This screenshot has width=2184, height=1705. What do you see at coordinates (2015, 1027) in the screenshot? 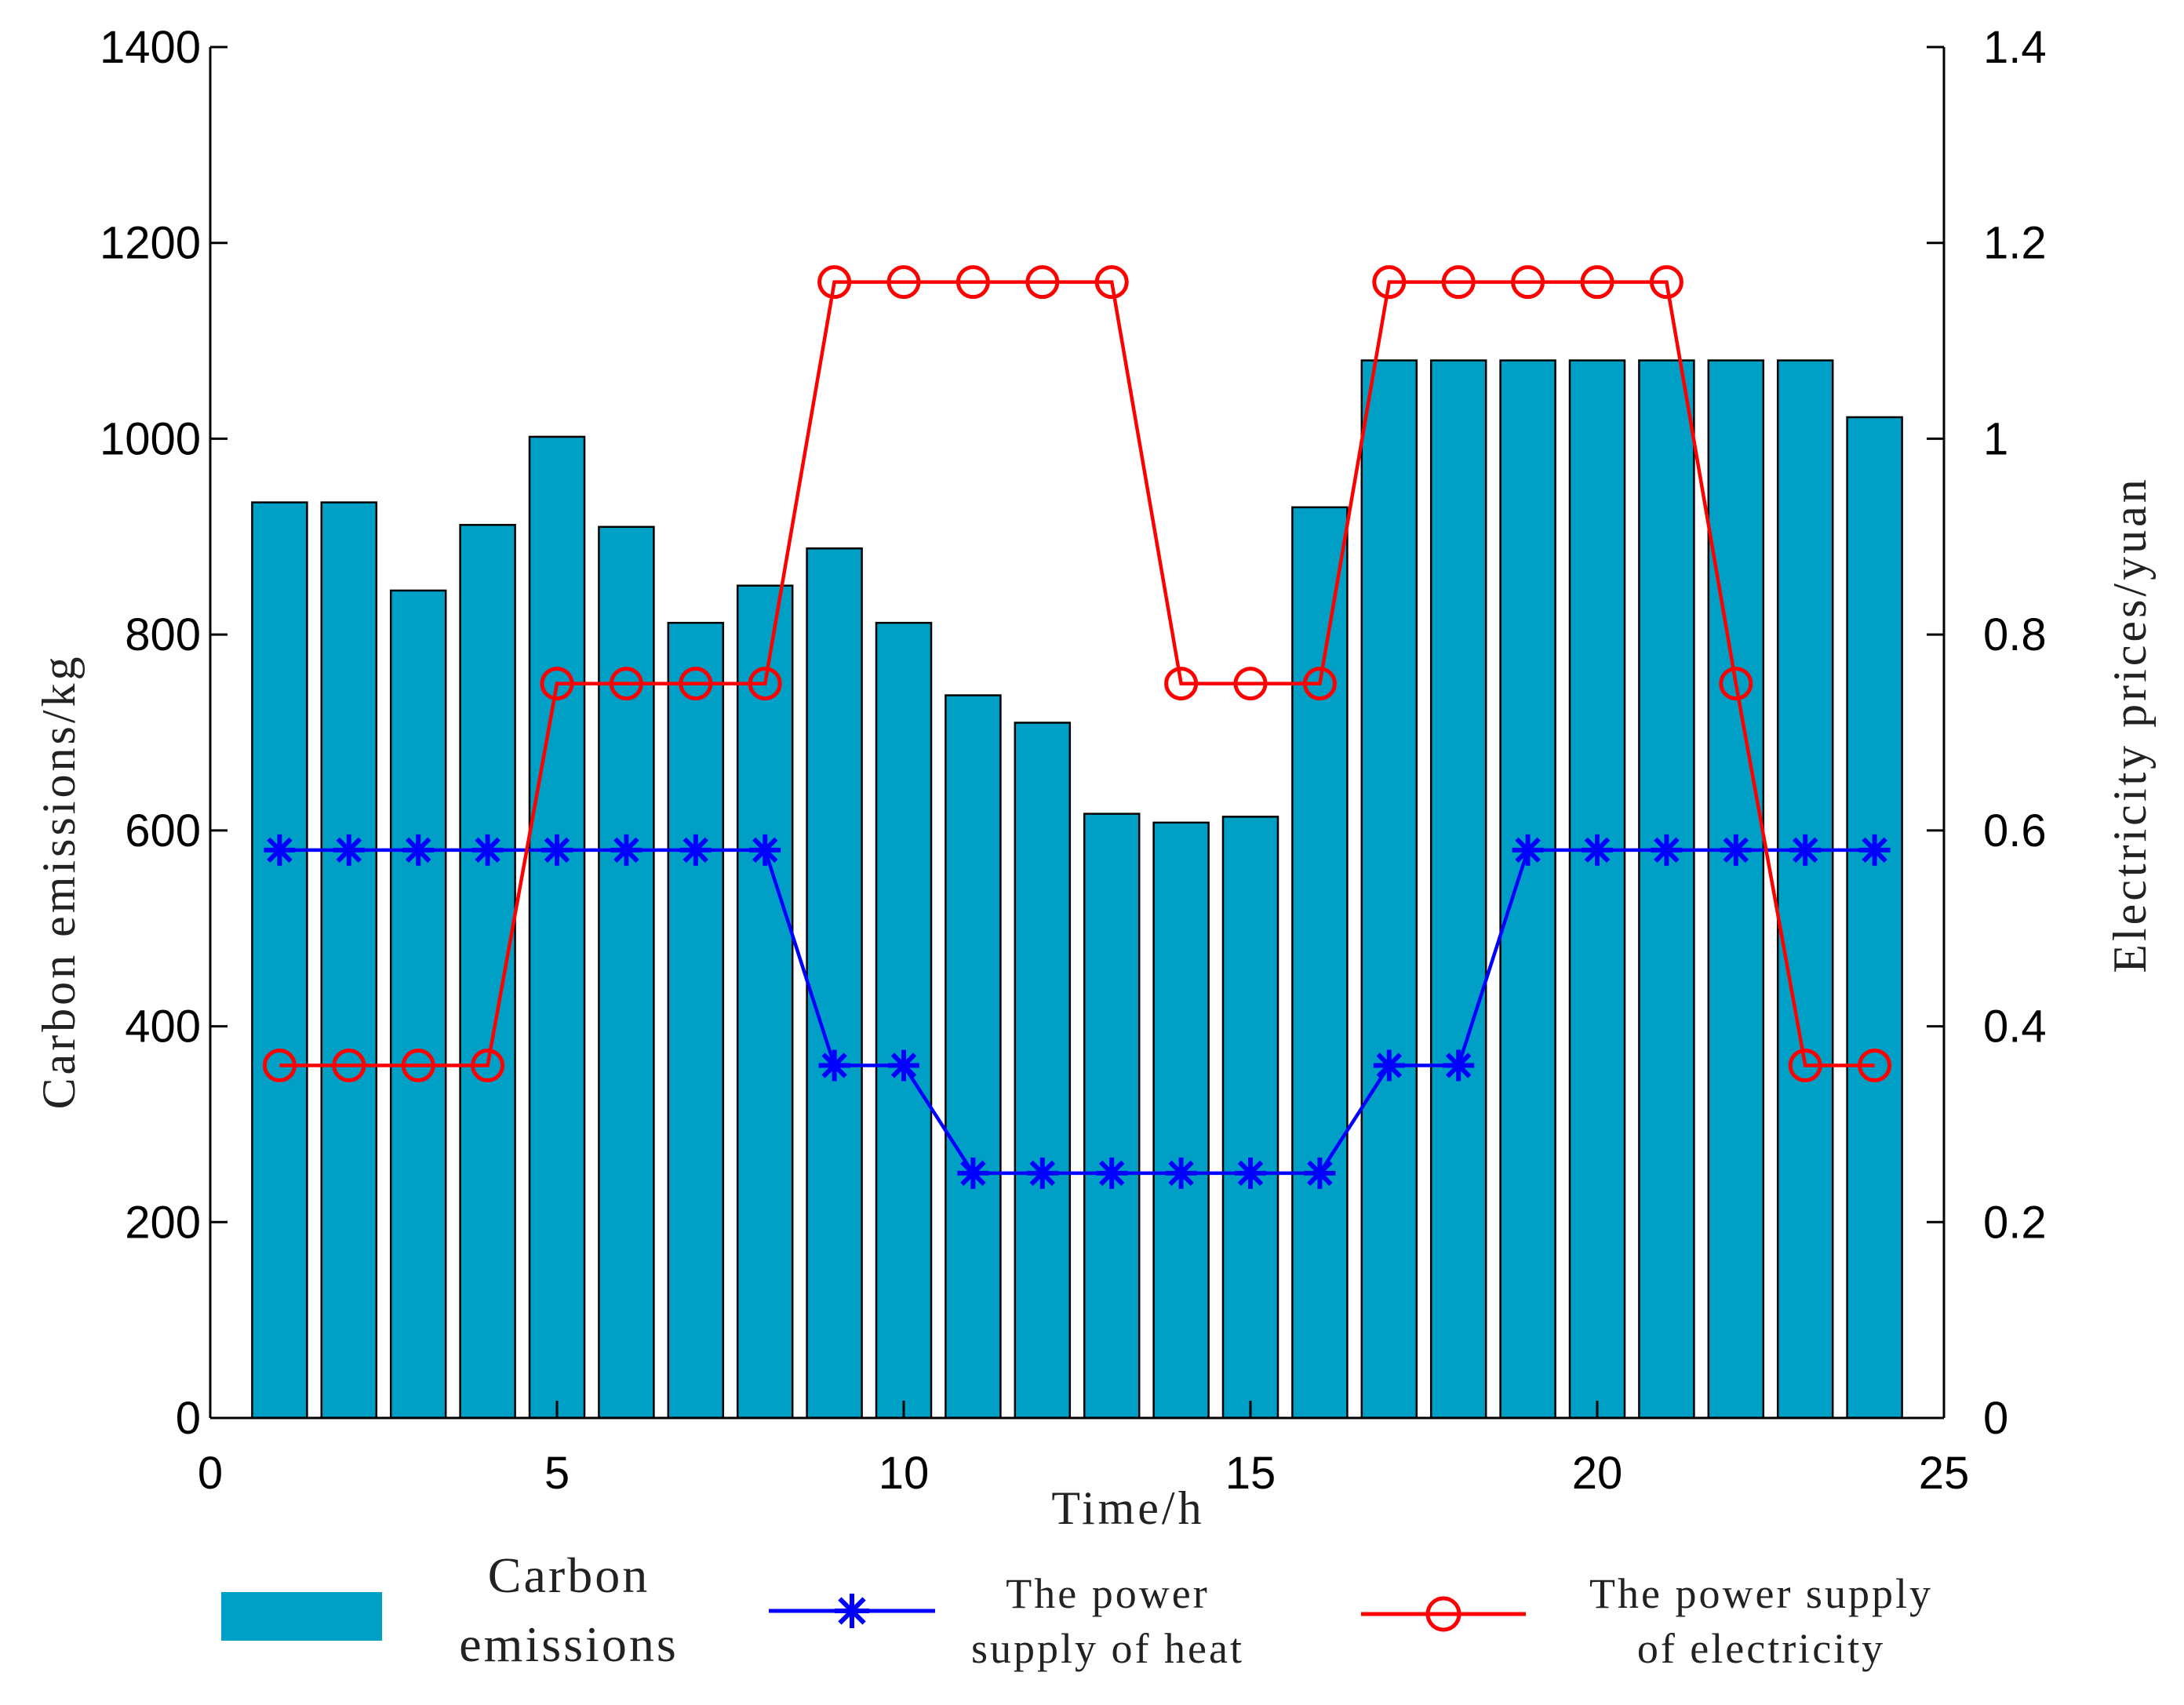
I see `y-right-tick-label: 0.4` at bounding box center [2015, 1027].